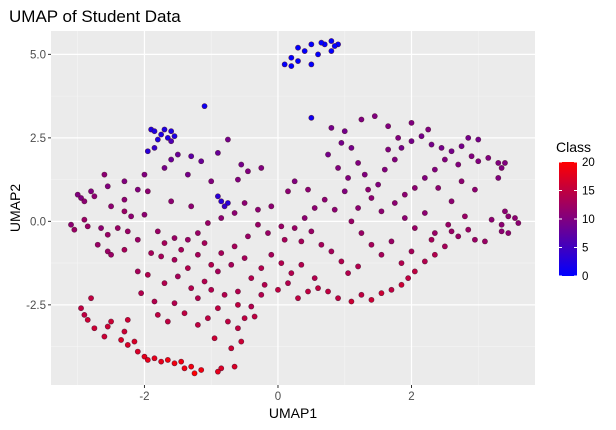 Image resolution: width=616 pixels, height=430 pixels. I want to click on legend-label: 20, so click(588, 163).